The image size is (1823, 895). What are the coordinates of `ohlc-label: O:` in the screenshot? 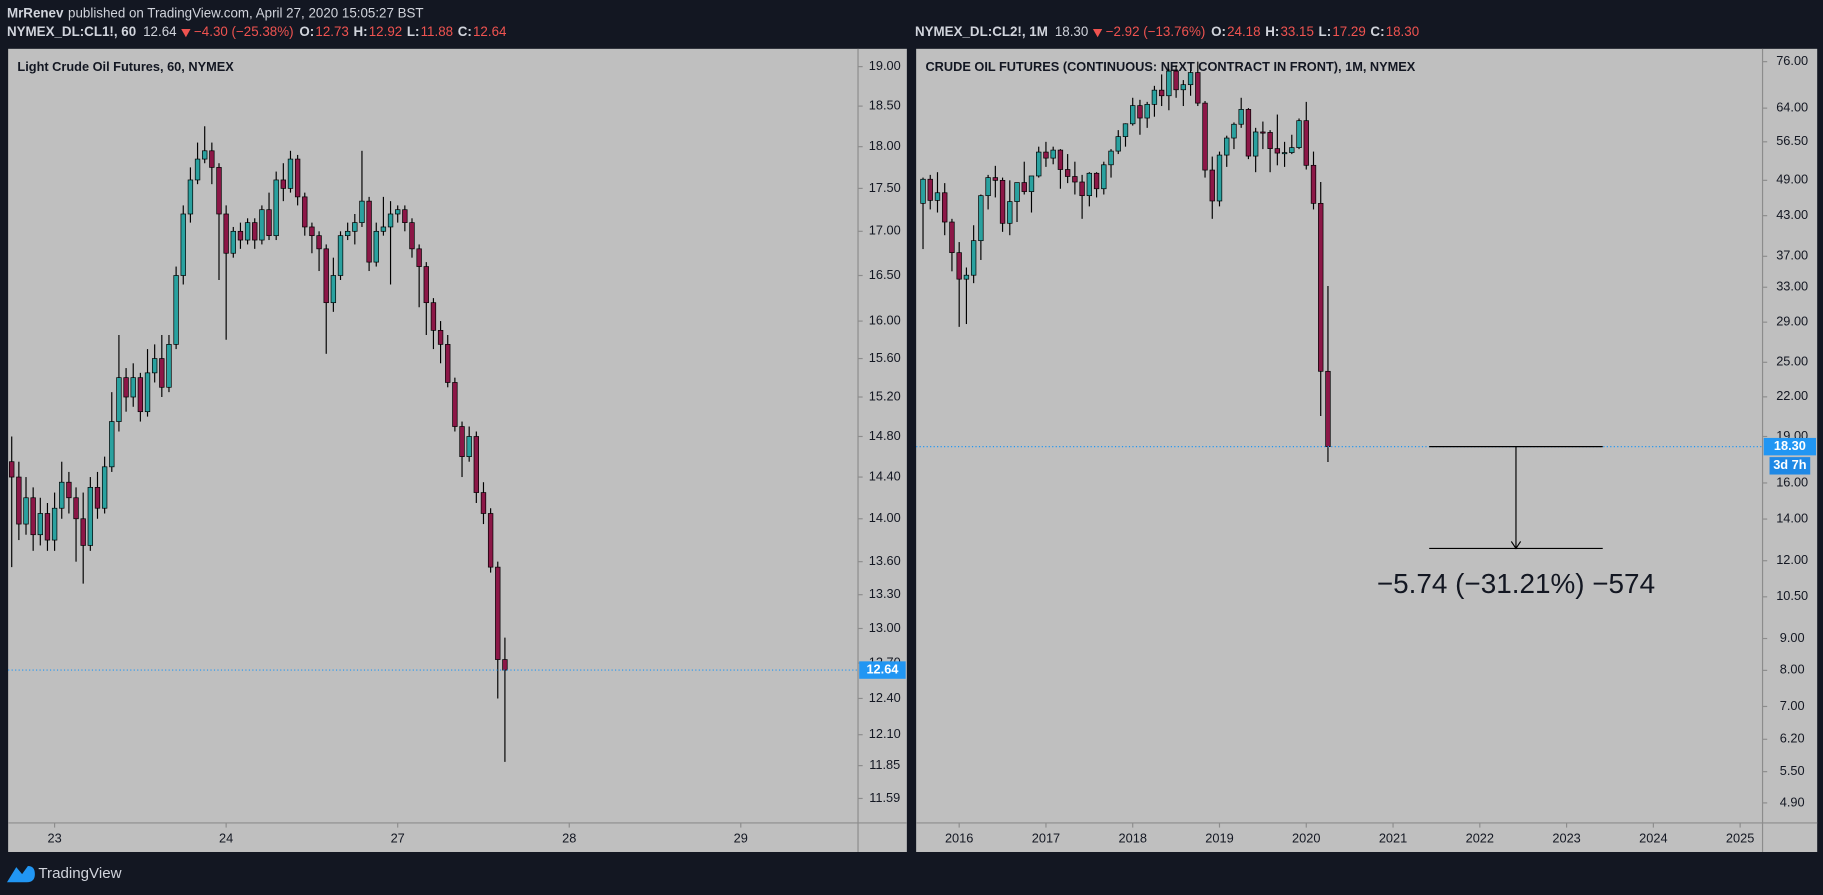 It's located at (1218, 31).